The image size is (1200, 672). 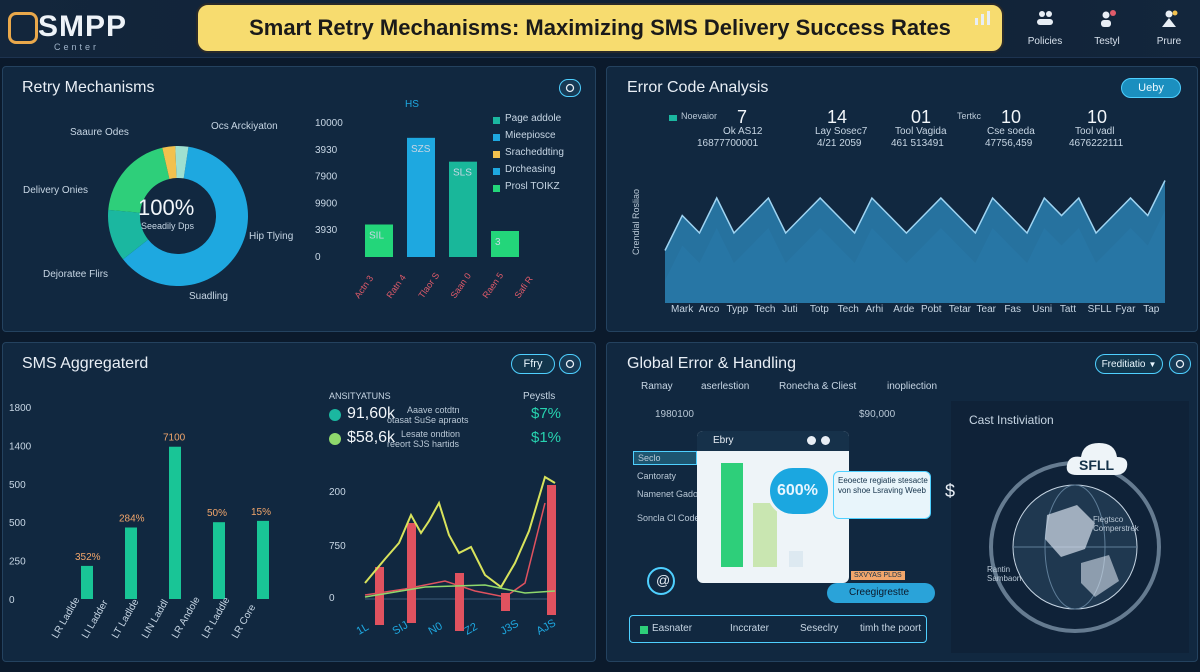 I want to click on global-right-number: $90,000, so click(x=877, y=414).